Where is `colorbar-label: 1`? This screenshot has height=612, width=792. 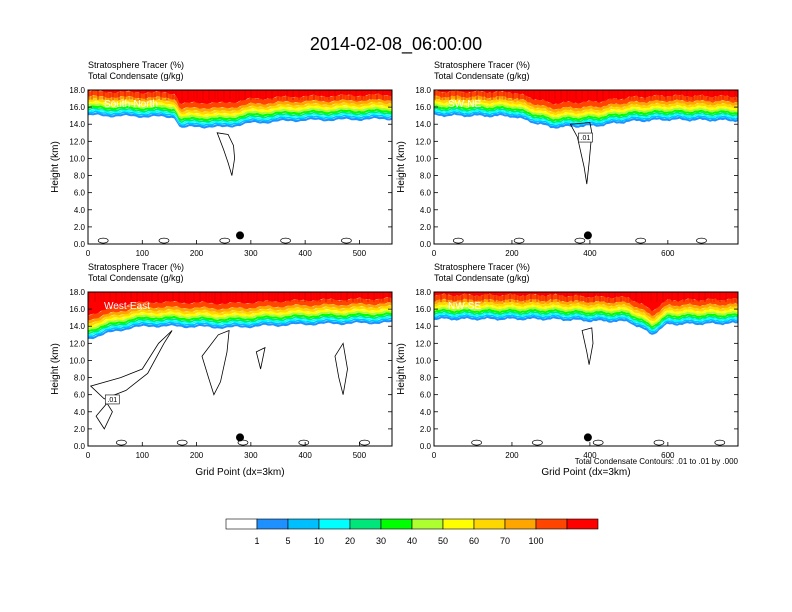
colorbar-label: 1 is located at coordinates (256, 541).